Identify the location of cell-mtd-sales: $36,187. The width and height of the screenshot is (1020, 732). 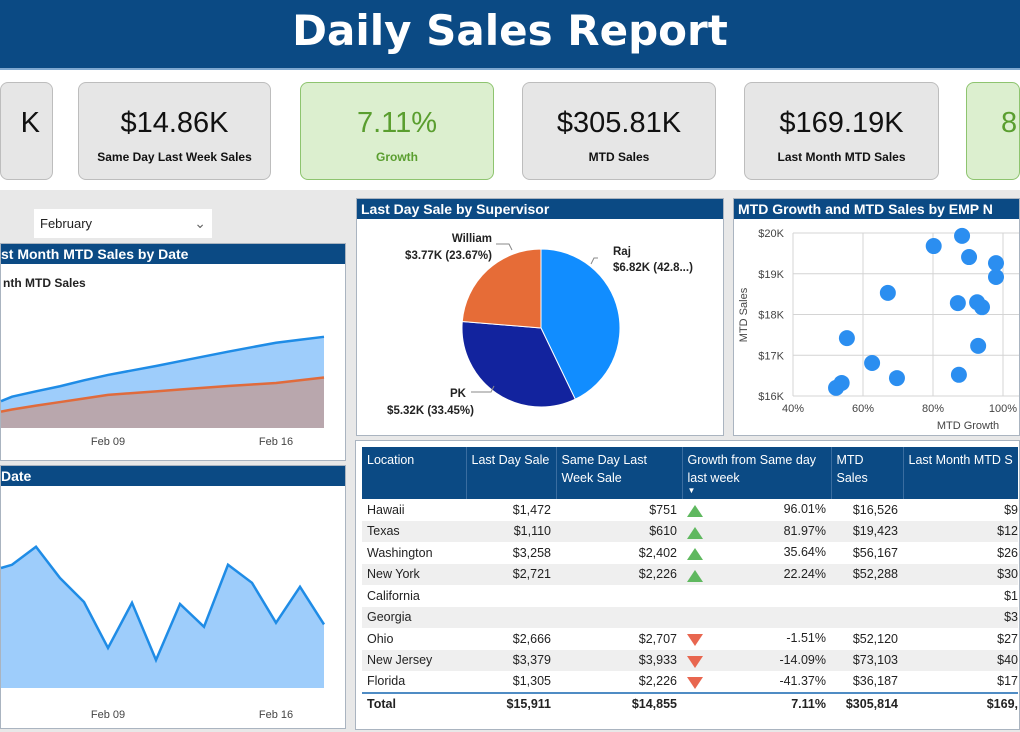
(875, 681).